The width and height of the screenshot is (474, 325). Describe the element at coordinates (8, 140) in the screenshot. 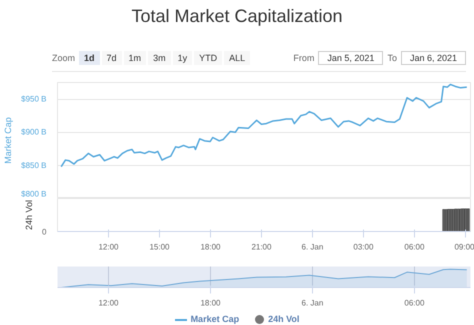

I see `y-axis-title: Market Cap` at that location.